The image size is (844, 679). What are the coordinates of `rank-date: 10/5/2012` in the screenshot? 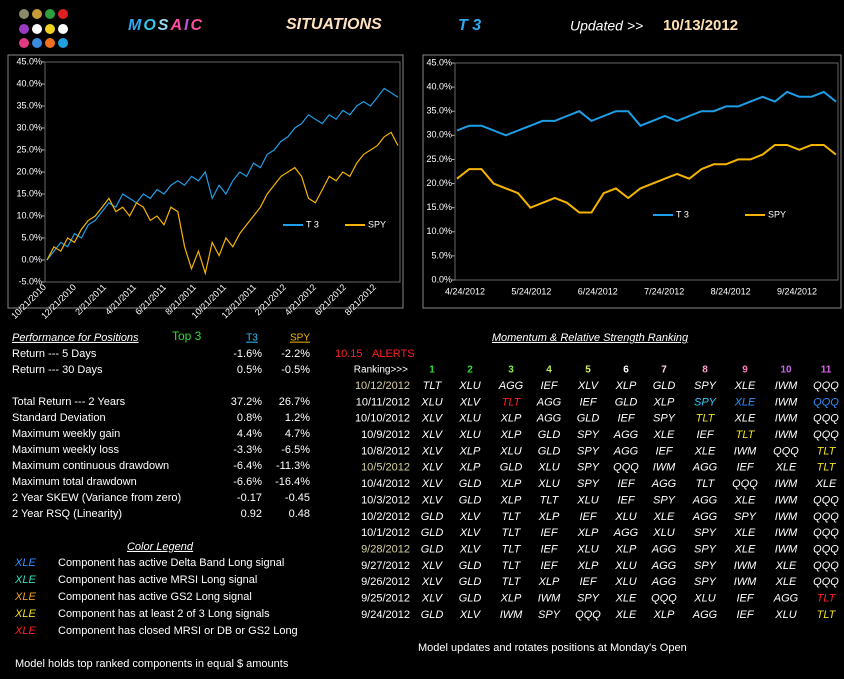 It's located at (385, 468).